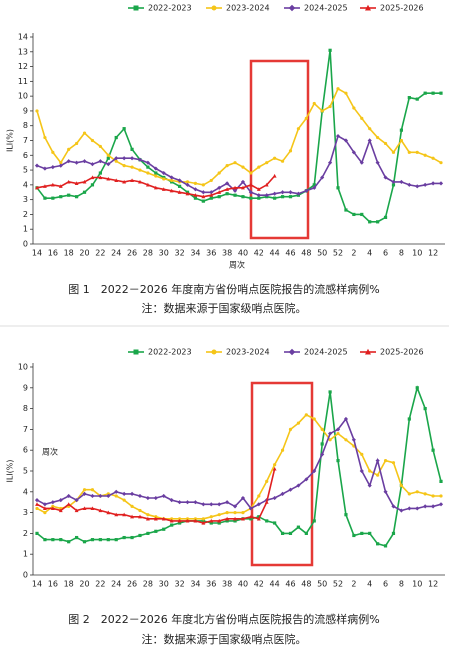 This screenshot has height=650, width=449. Describe the element at coordinates (156, 496) in the screenshot. I see `series-line` at that location.